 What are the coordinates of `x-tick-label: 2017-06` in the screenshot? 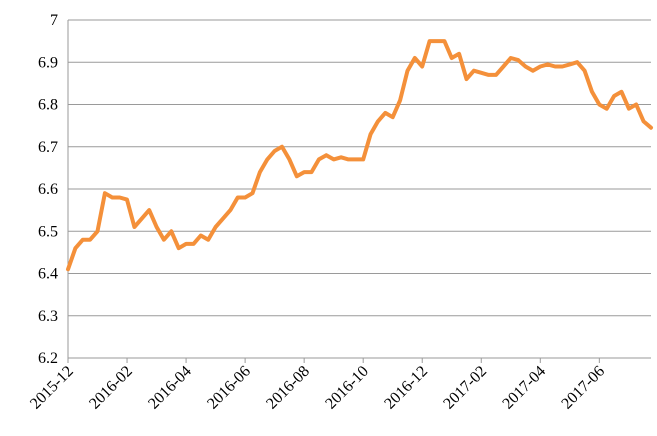 It's located at (583, 388).